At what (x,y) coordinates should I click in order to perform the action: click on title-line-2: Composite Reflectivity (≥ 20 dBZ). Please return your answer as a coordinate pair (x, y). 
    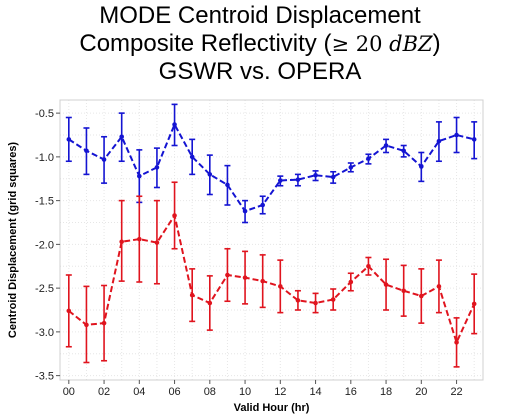
    Looking at the image, I should click on (260, 44).